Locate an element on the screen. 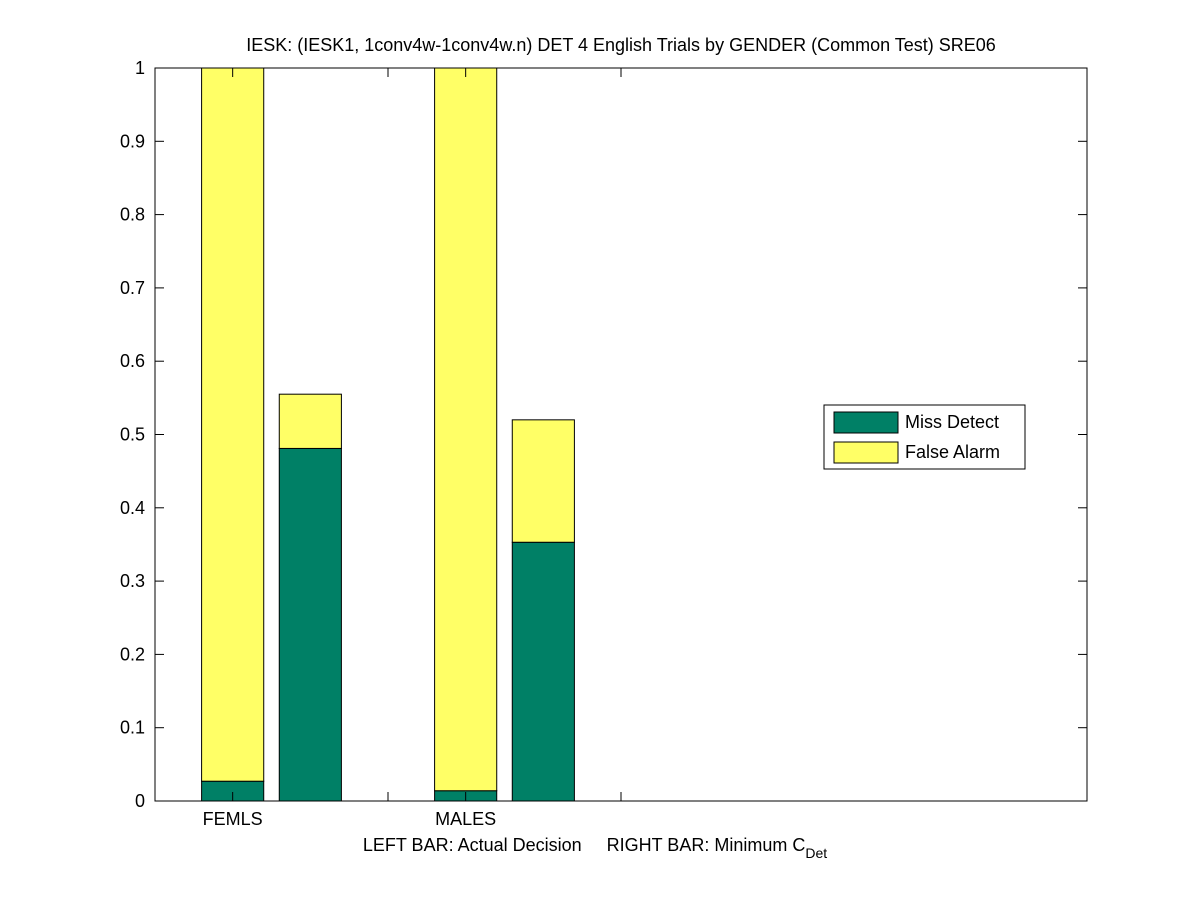 Image resolution: width=1201 pixels, height=900 pixels. y-tick-label: 0.8 is located at coordinates (132, 215).